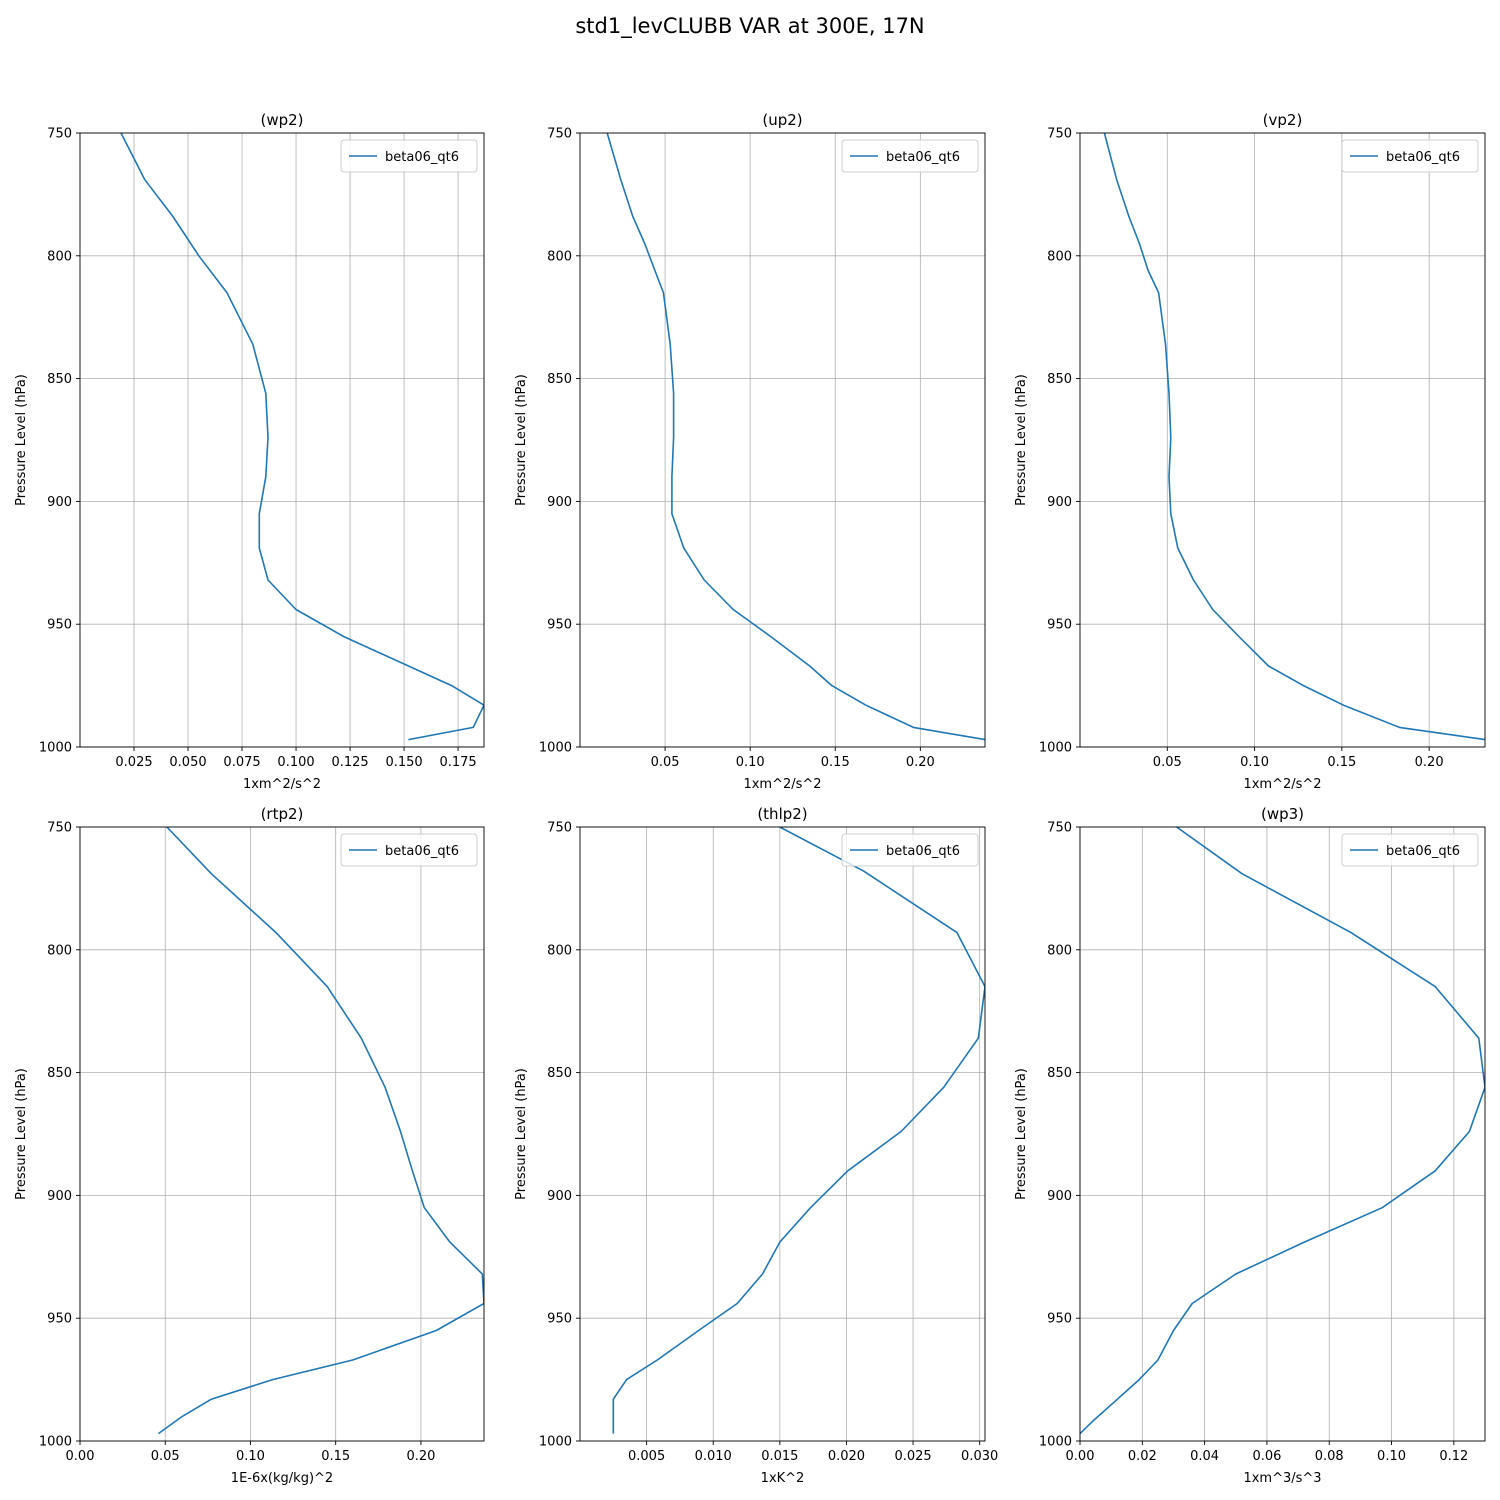  What do you see at coordinates (457, 762) in the screenshot?
I see `x-tick-label: 0.175` at bounding box center [457, 762].